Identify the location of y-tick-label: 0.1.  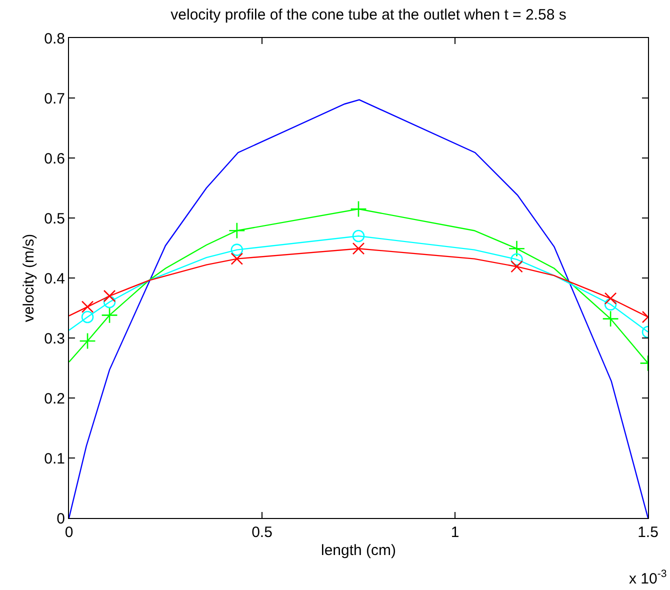
(54, 459).